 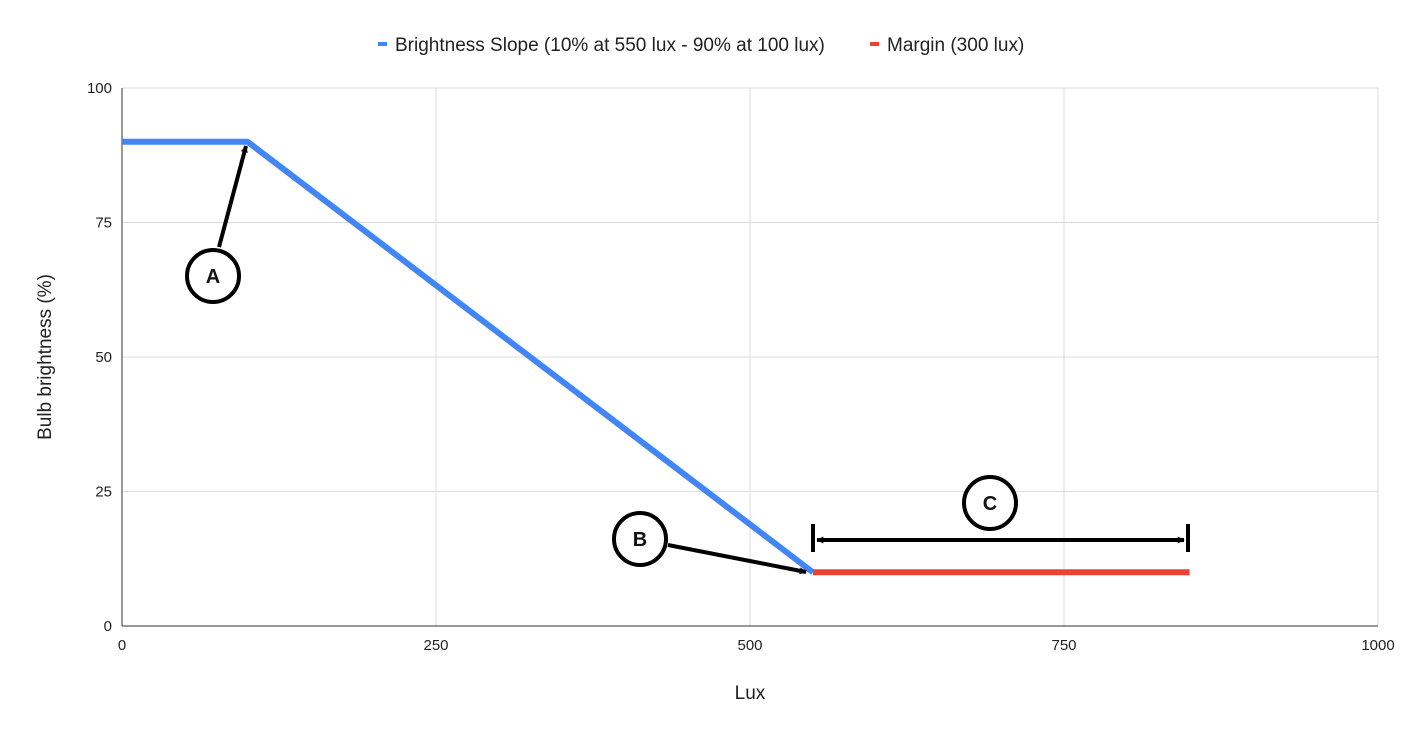 I want to click on y-axis-title: Bulb brightness (%), so click(x=45, y=357).